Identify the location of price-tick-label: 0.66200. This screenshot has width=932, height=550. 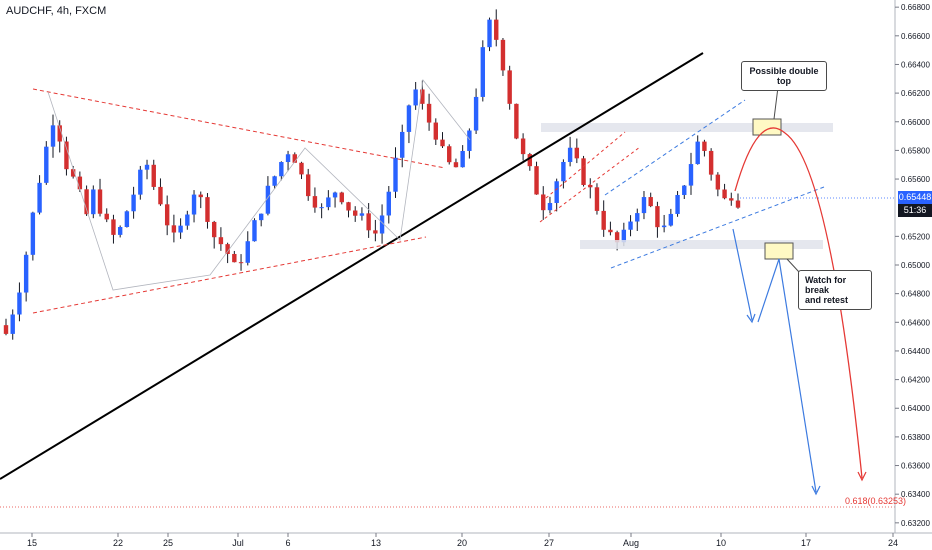
(915, 93).